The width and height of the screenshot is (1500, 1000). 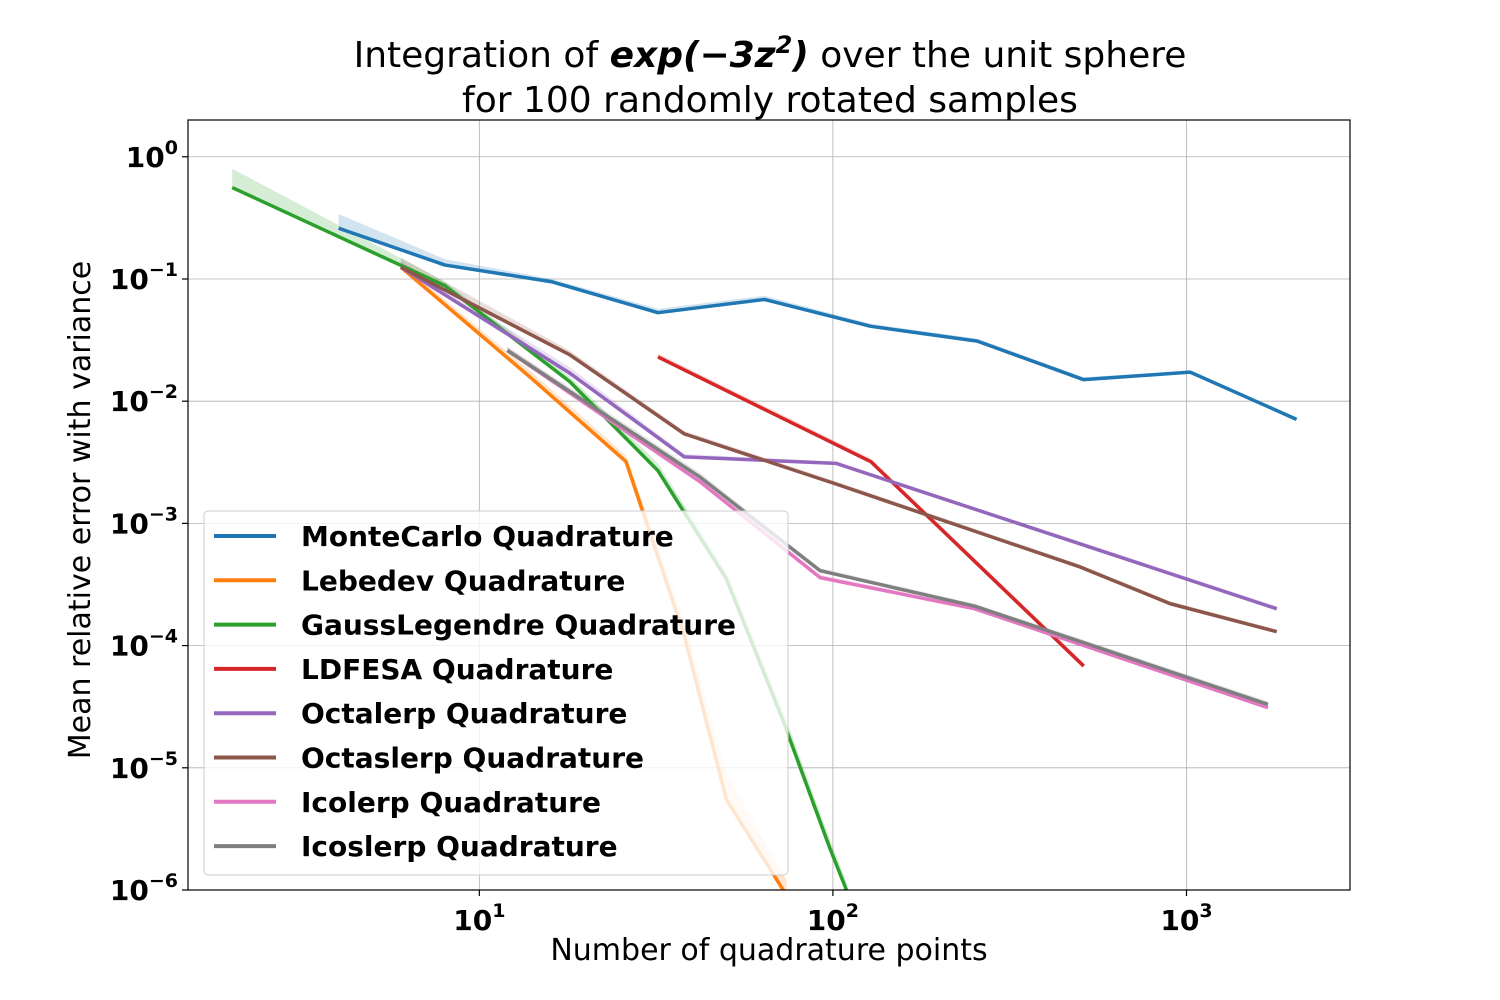 I want to click on y-tick-label: 10⁻⁴, so click(x=144, y=644).